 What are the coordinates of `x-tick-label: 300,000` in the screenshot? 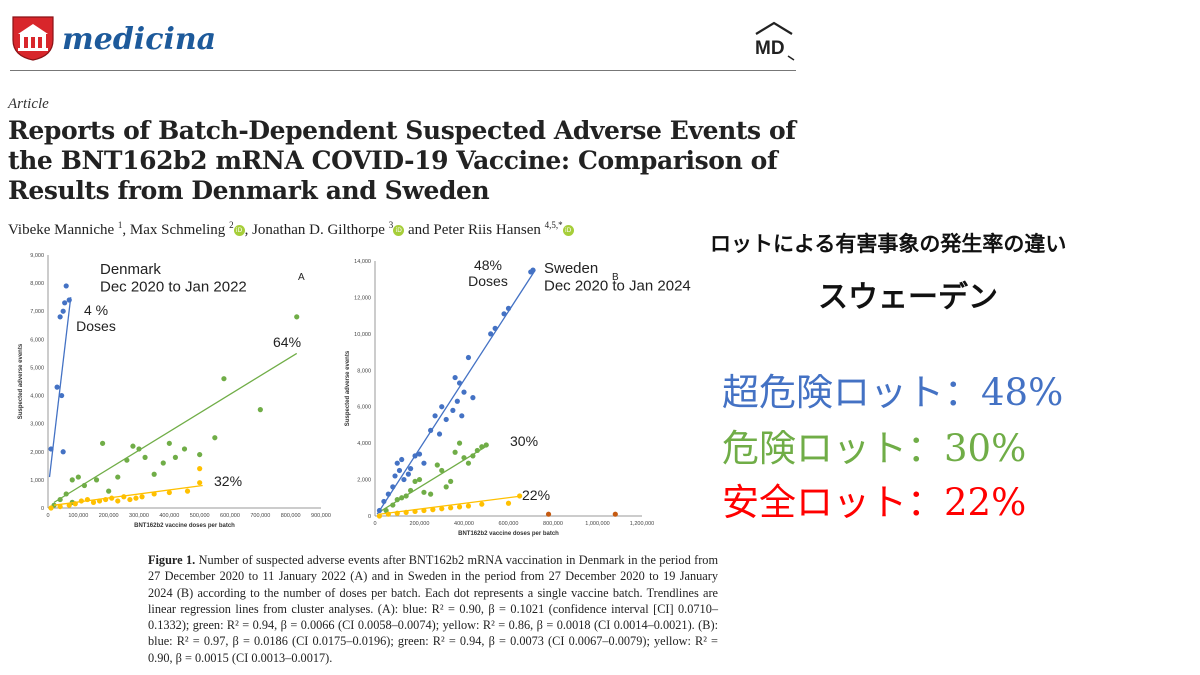 It's located at (139, 516).